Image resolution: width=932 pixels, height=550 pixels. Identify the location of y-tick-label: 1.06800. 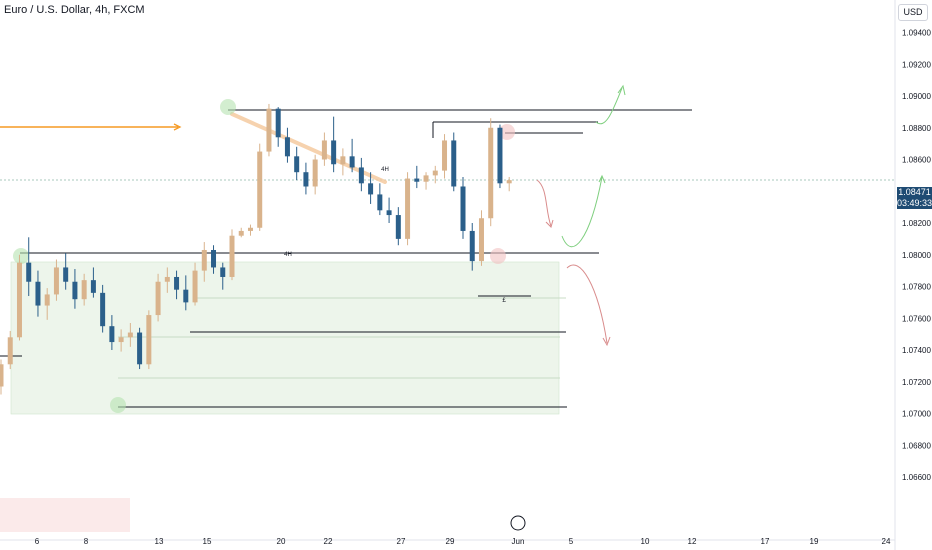
(916, 445).